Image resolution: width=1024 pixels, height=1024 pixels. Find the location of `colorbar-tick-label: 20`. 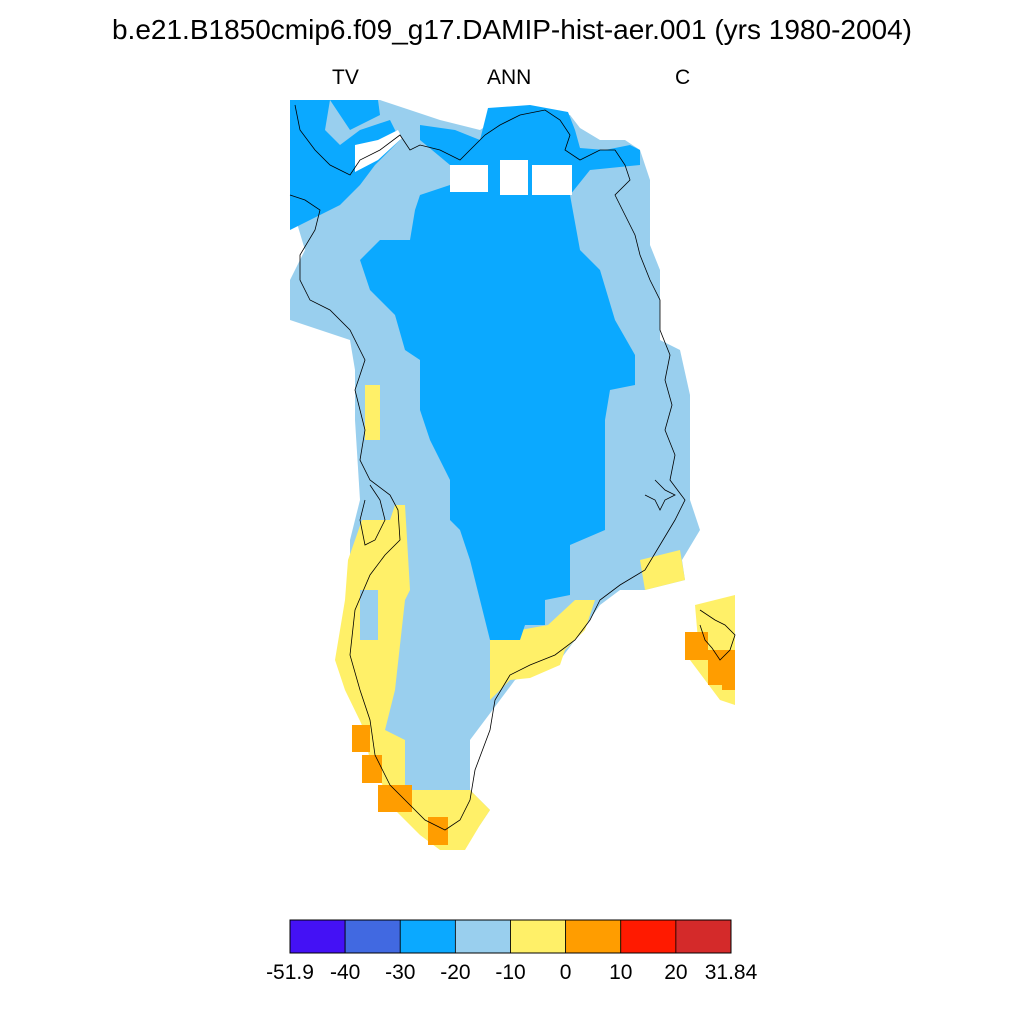

colorbar-tick-label: 20 is located at coordinates (676, 972).